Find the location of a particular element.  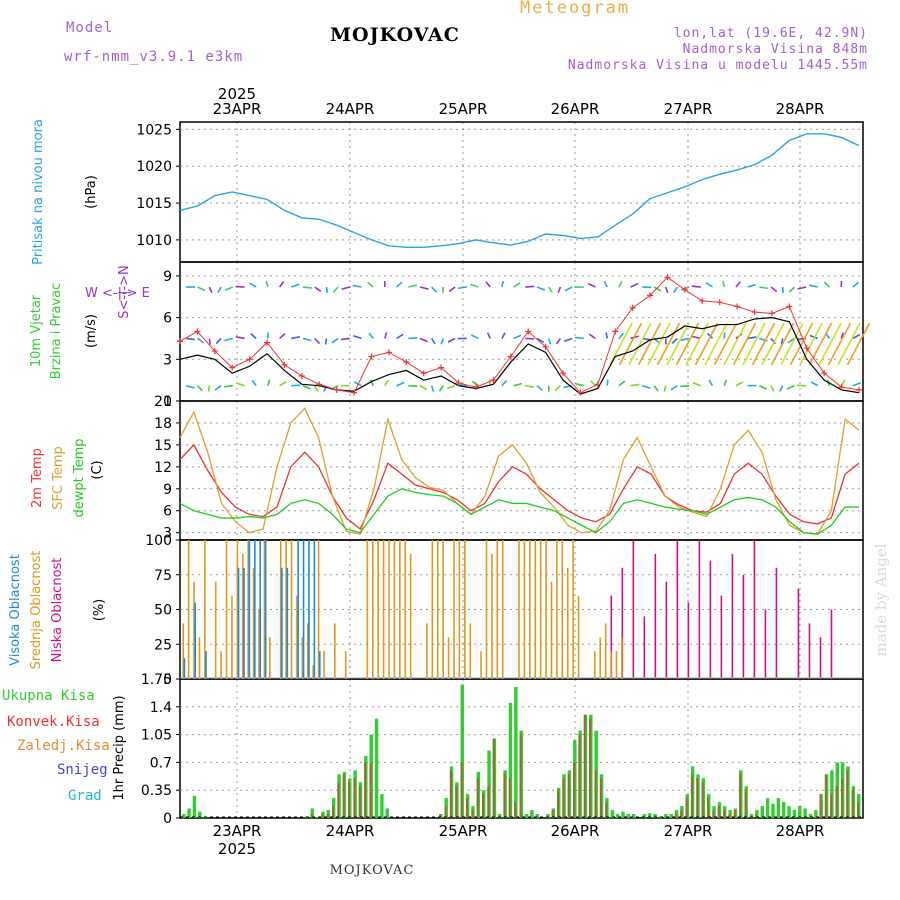

wind-gust-series is located at coordinates (519, 335).